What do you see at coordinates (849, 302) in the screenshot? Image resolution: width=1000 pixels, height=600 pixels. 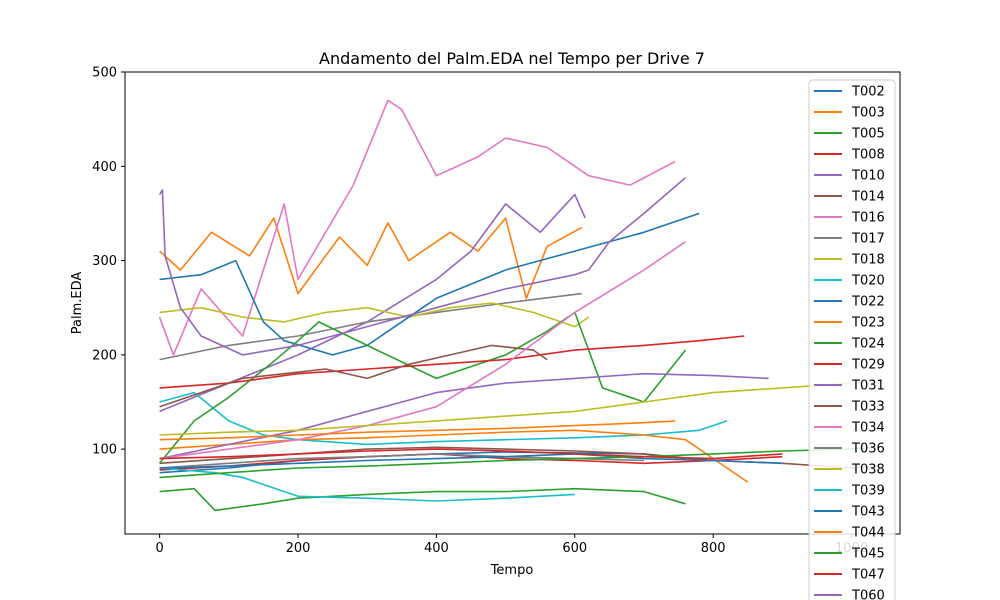 I see `legend-item-t022: T022` at bounding box center [849, 302].